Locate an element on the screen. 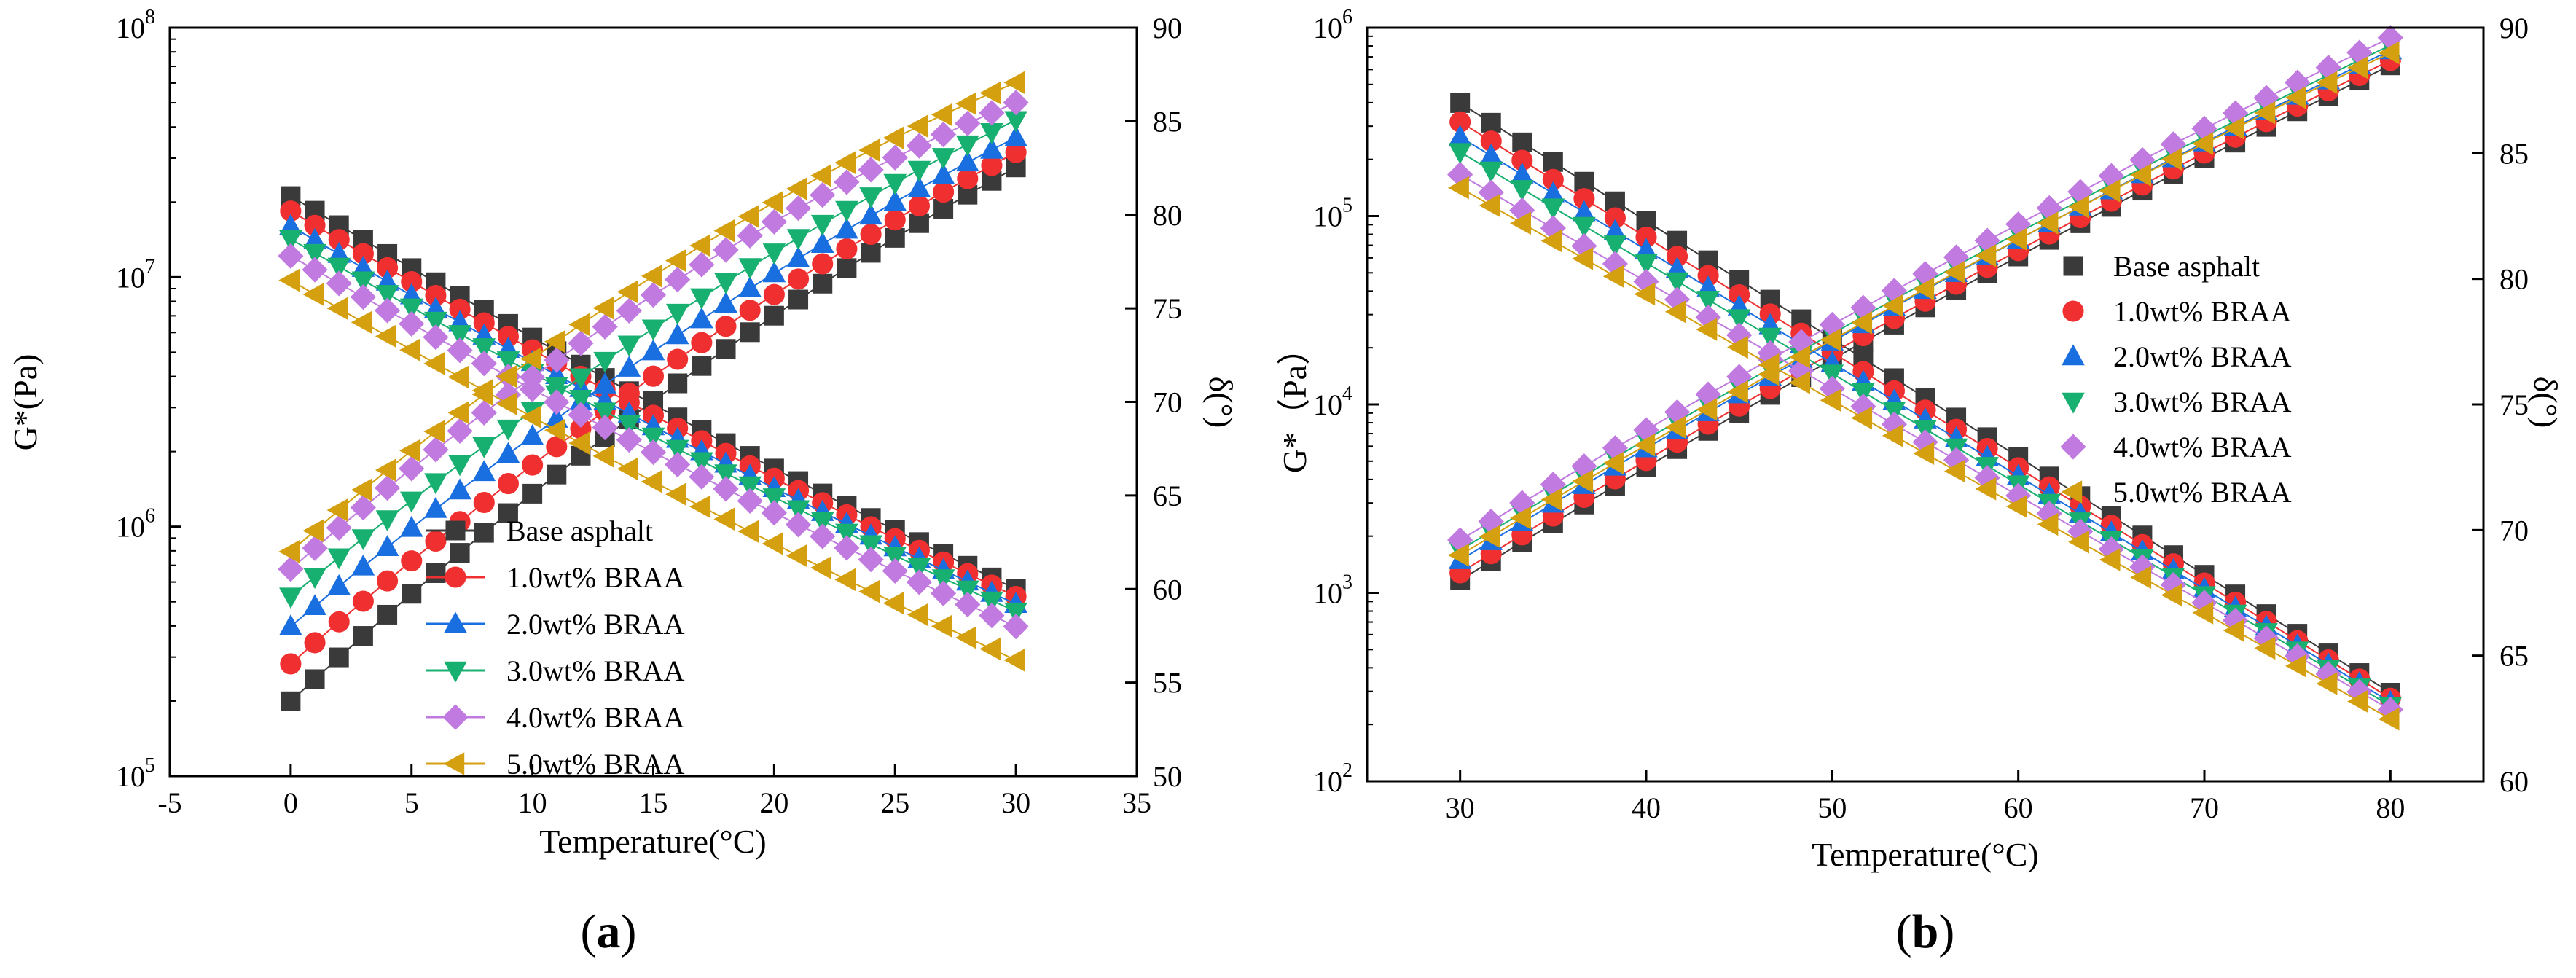  panel-a-x-axis: -5 0 5 10 15 20 25 30 35 is located at coordinates (654, 791).